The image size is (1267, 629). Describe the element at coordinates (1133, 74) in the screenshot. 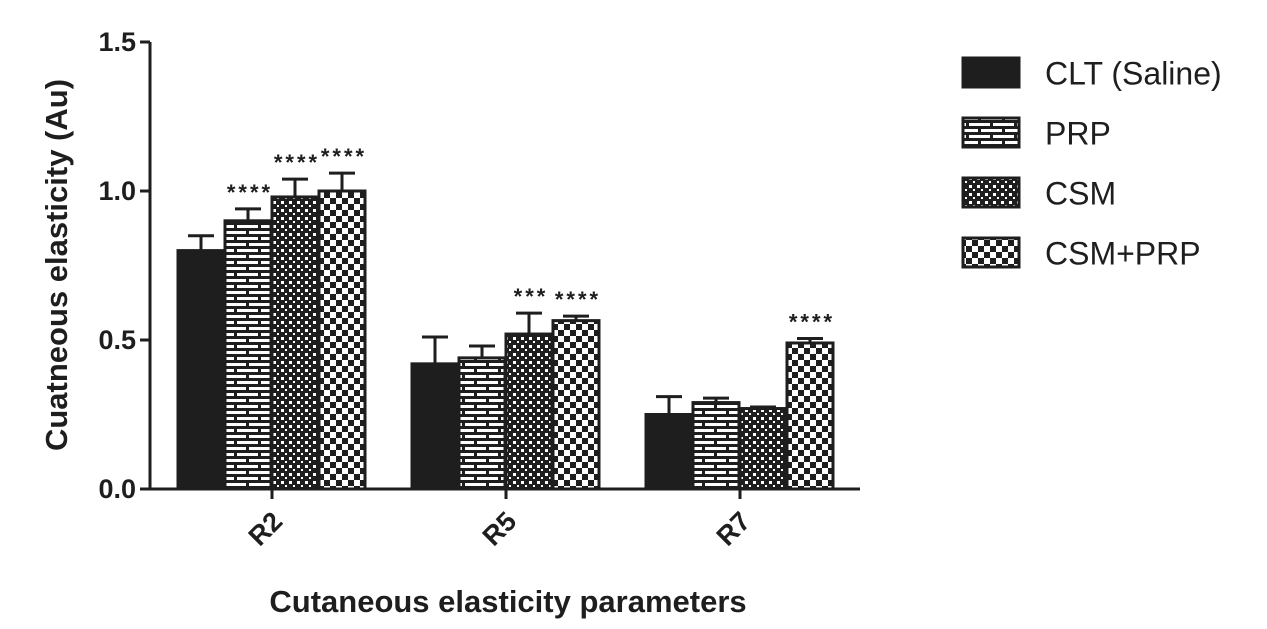

I see `legend-label: CLT (Saline)` at that location.